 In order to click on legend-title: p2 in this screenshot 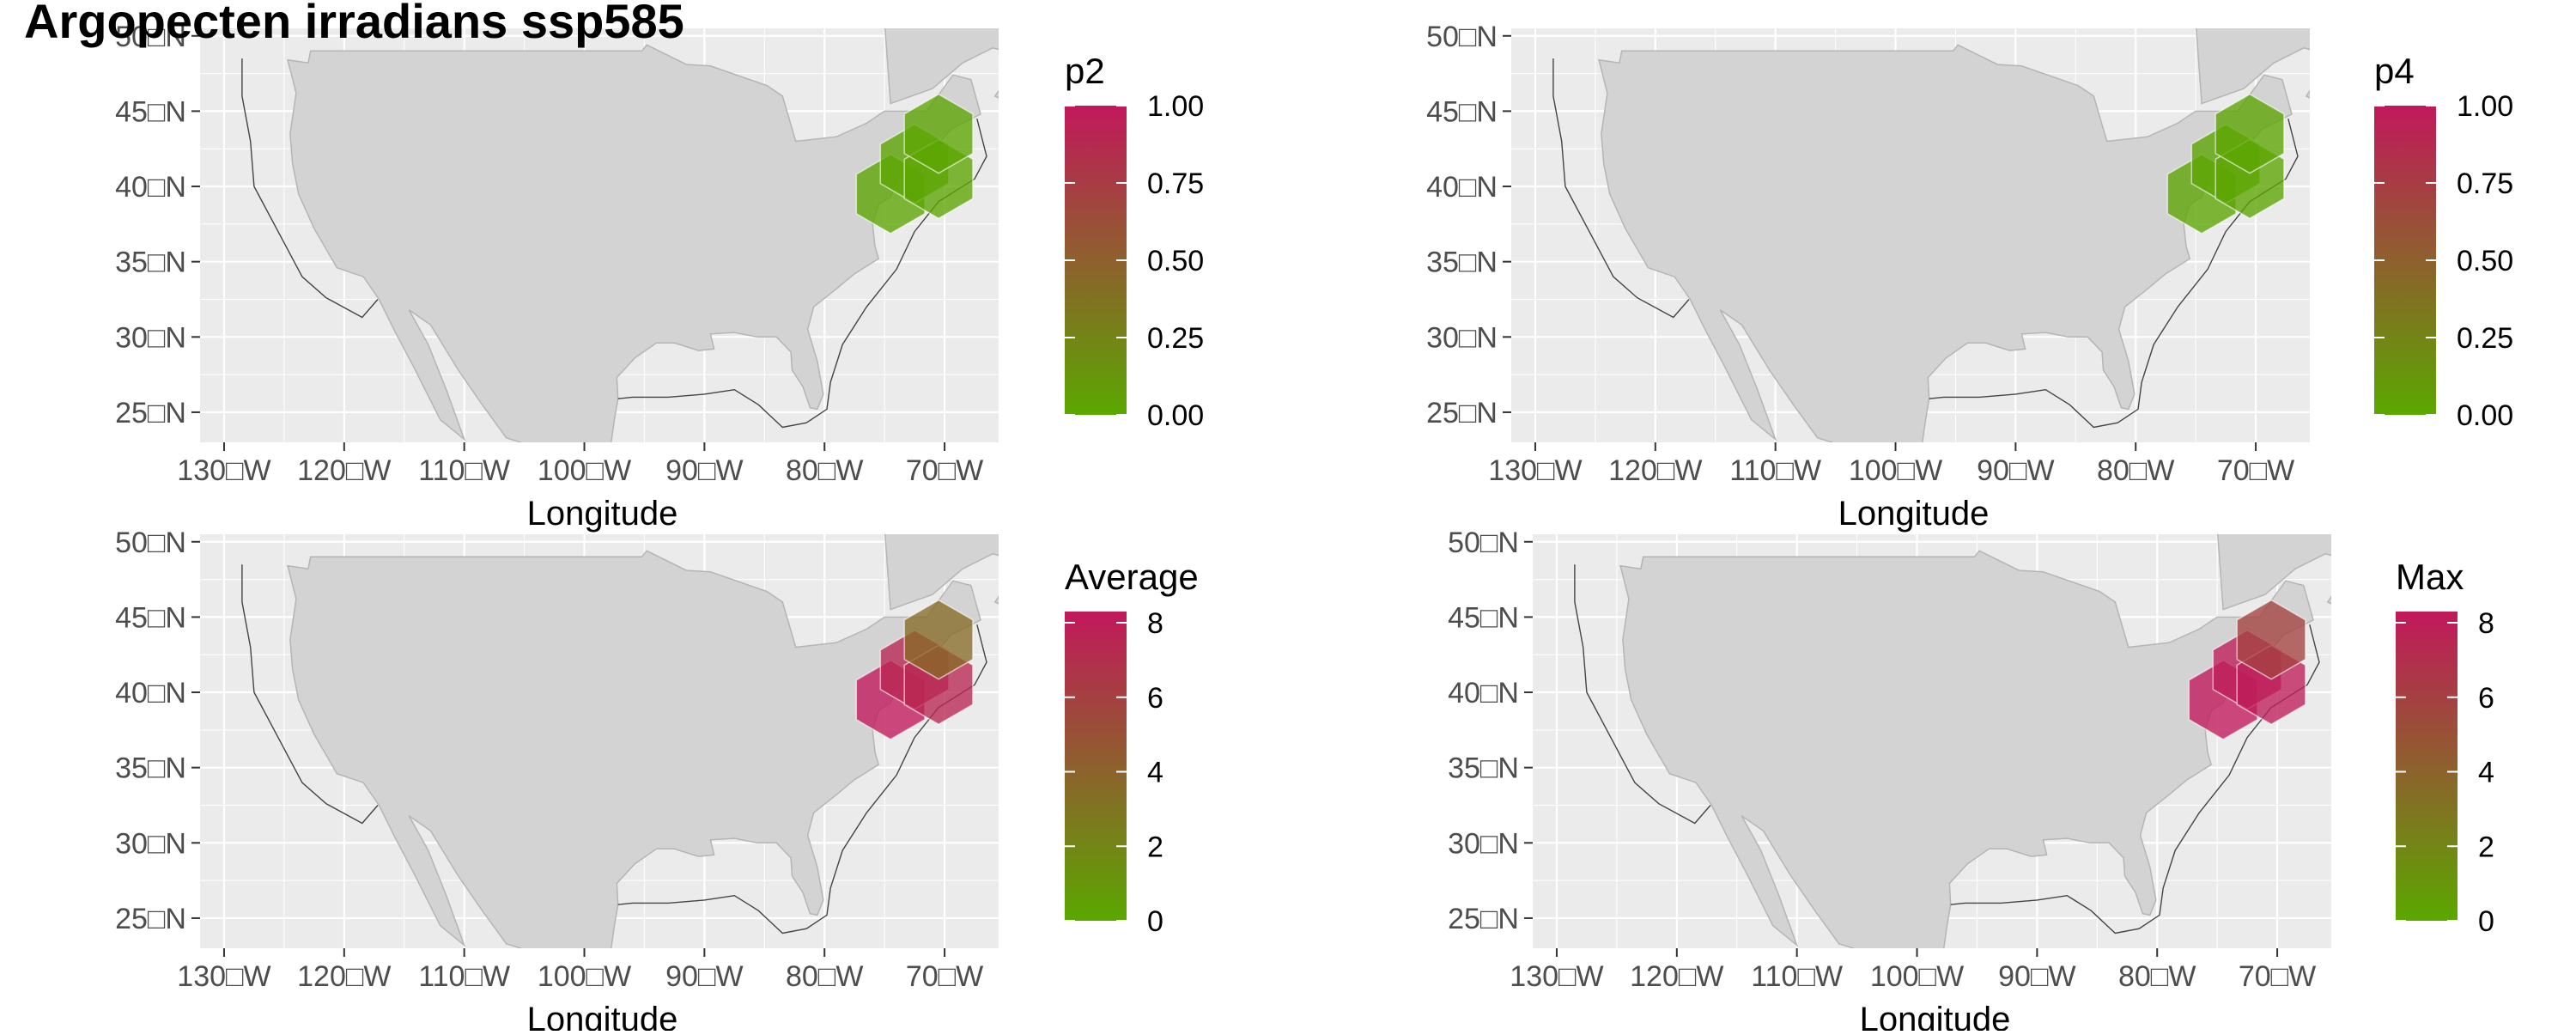, I will do `click(1085, 71)`.